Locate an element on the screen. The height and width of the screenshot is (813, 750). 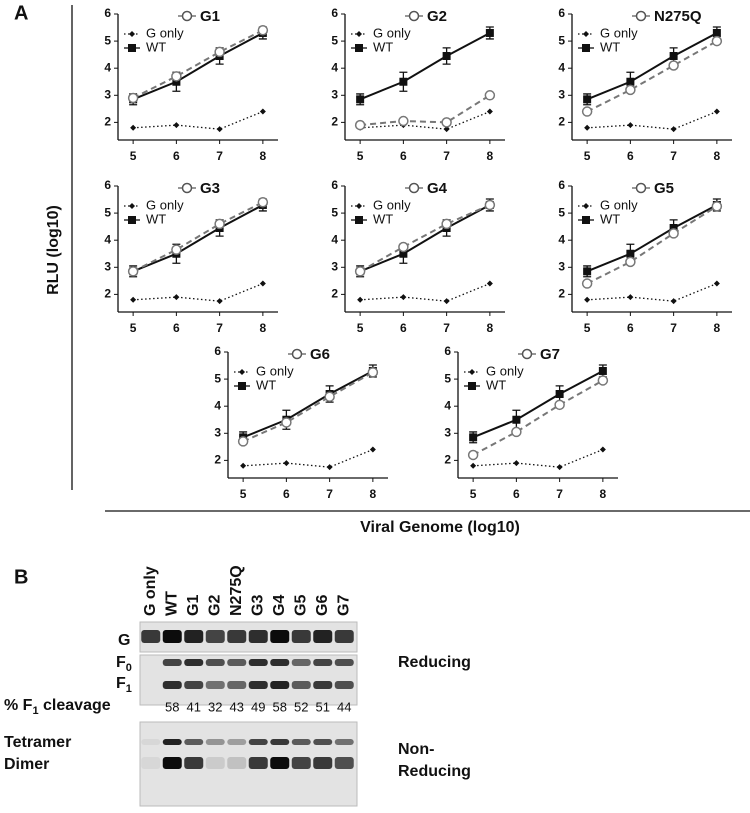
condition-label: Reducing is located at coordinates (434, 771).